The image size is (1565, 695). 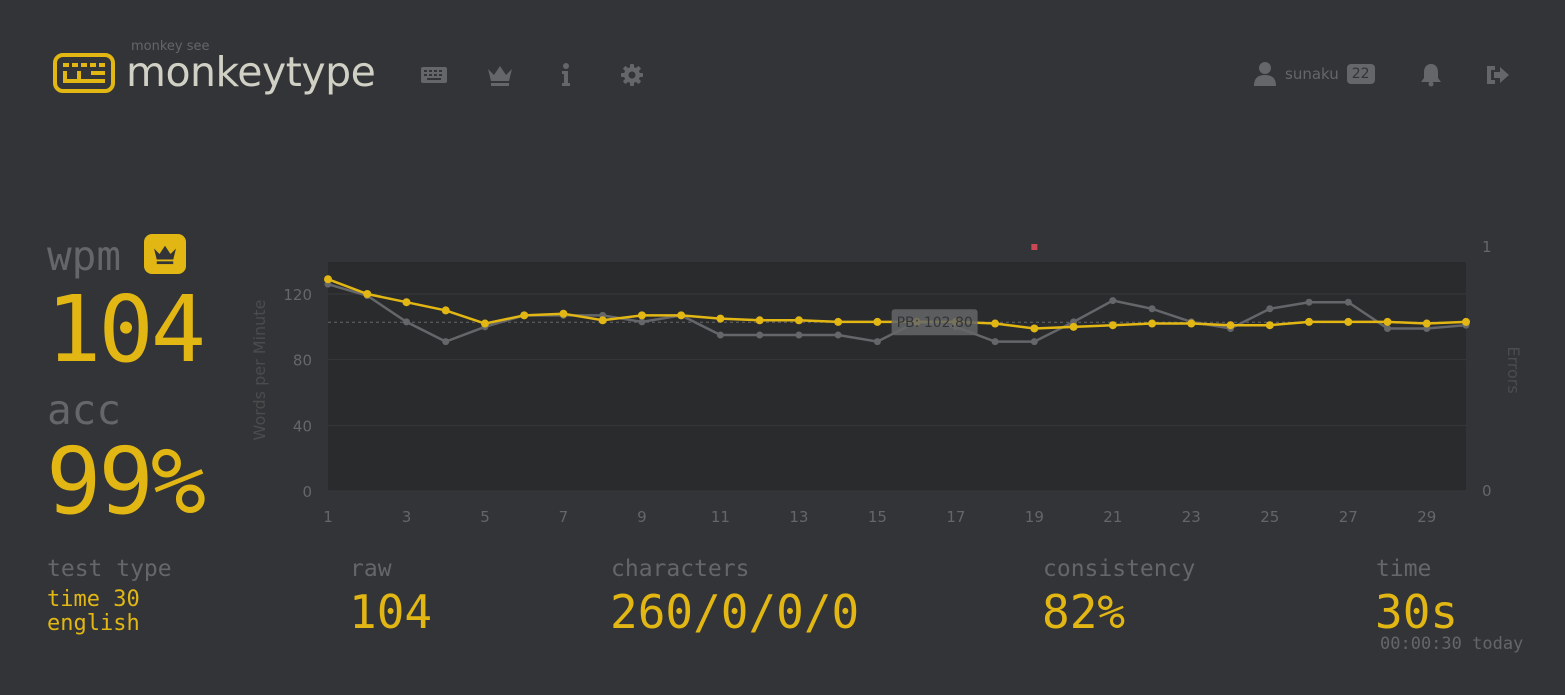 I want to click on x-tick-label: 1, so click(x=328, y=517).